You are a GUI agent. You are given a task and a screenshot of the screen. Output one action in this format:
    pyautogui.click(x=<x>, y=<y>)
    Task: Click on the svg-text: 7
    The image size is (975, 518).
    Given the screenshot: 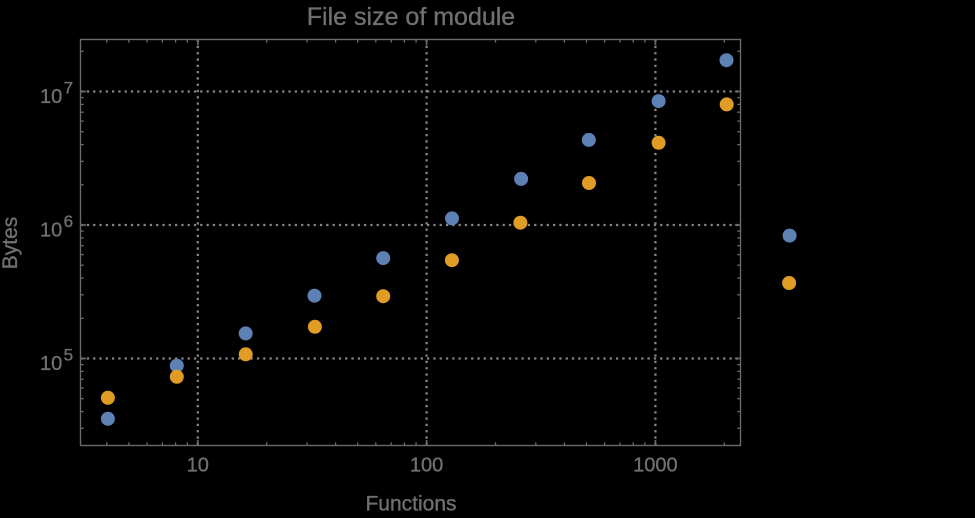 What is the action you would take?
    pyautogui.click(x=68, y=88)
    